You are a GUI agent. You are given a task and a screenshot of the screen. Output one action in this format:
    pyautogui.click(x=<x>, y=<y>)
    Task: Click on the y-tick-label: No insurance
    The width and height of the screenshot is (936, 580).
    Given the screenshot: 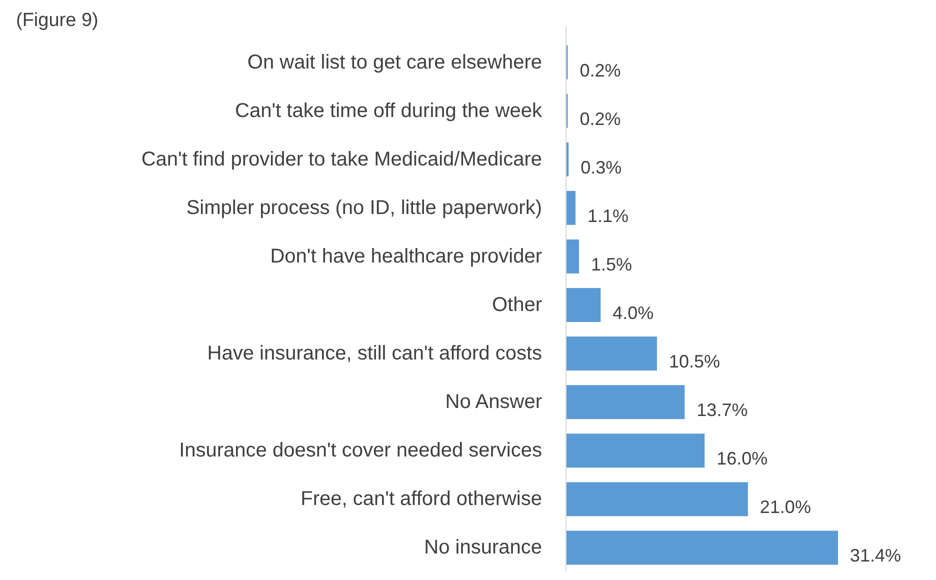 What is the action you would take?
    pyautogui.click(x=483, y=547)
    